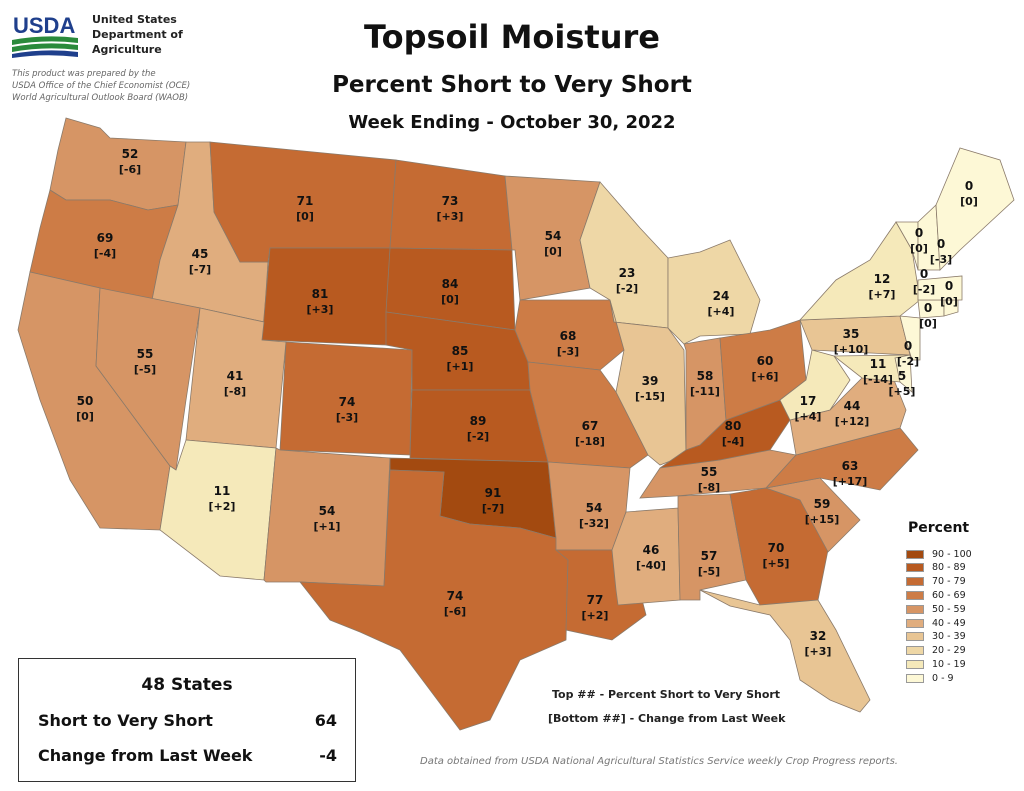 The width and height of the screenshot is (1024, 791). Describe the element at coordinates (85, 416) in the screenshot. I see `state-change-ca: [0]` at that location.